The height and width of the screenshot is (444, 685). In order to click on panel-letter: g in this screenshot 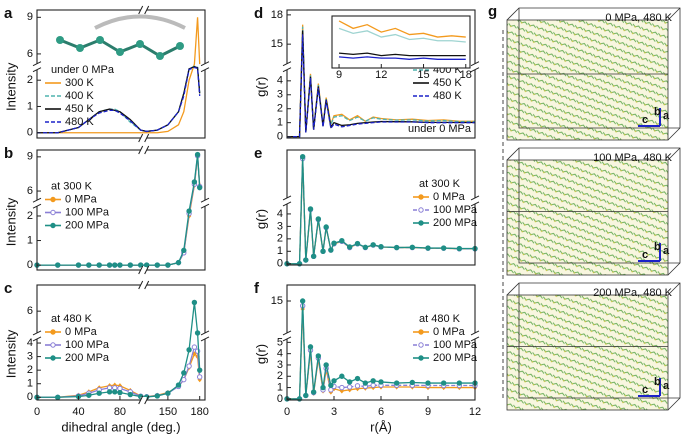, I will do `click(492, 11)`.